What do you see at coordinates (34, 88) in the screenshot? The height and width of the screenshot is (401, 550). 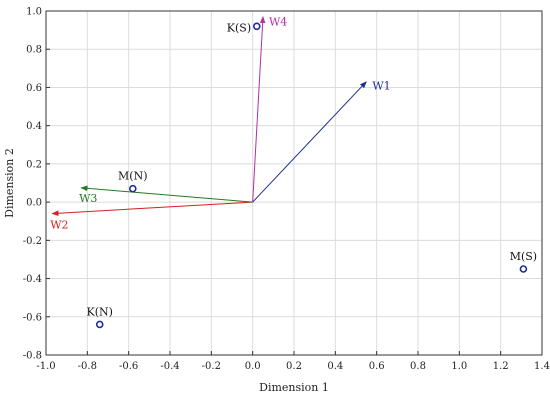 I see `y-tick-label: 0.6` at bounding box center [34, 88].